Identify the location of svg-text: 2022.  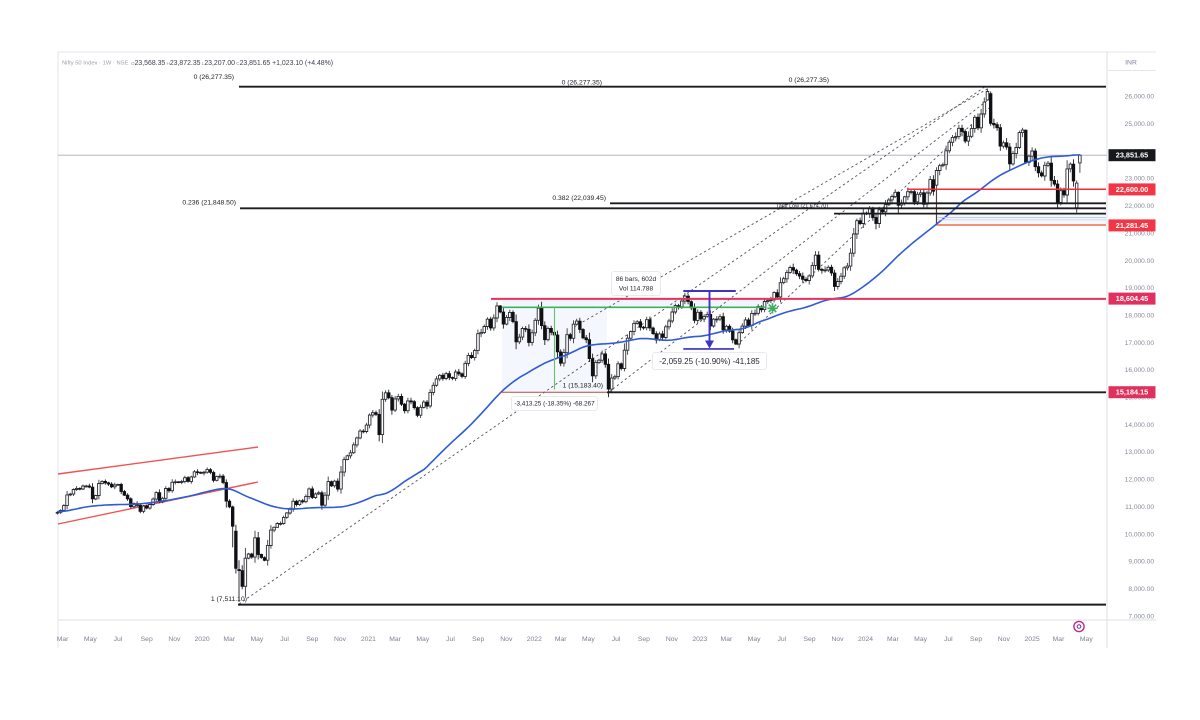
(534, 639).